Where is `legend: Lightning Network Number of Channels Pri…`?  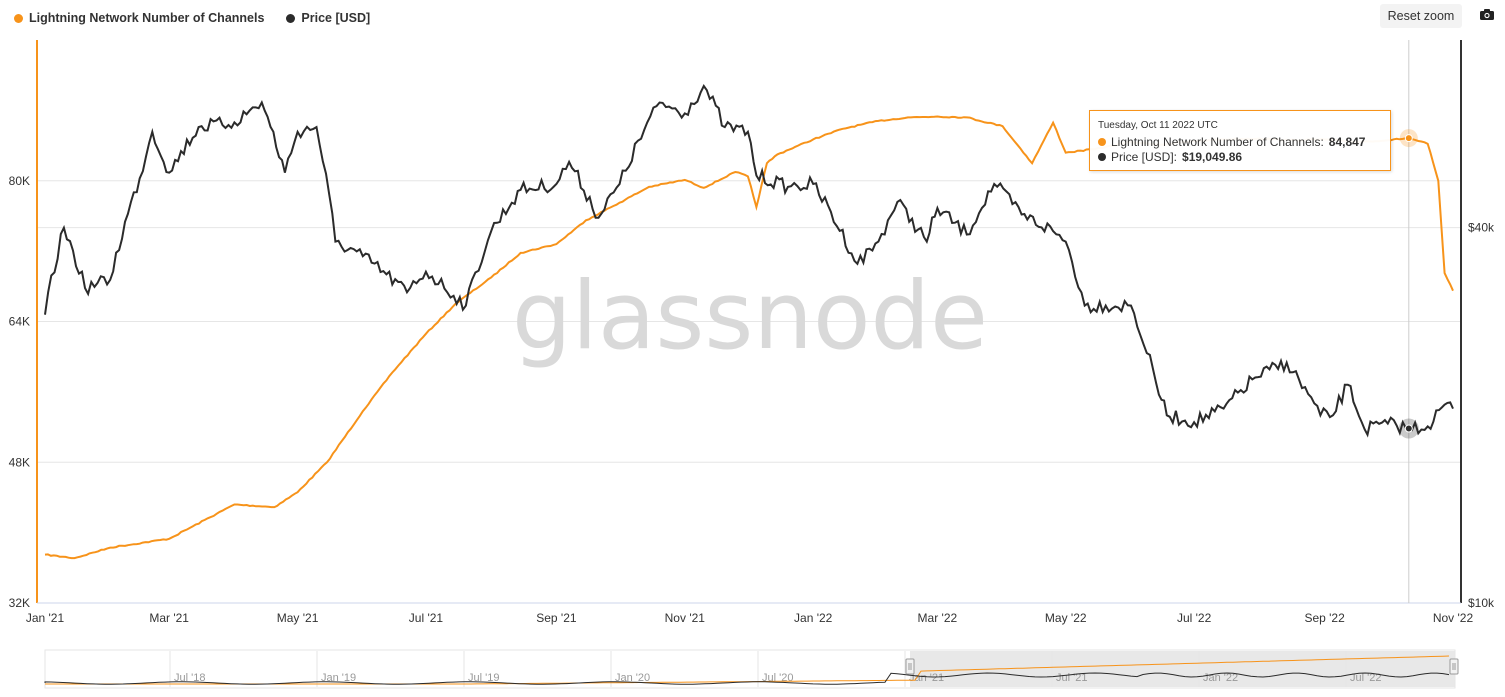
legend: Lightning Network Number of Channels Pri… is located at coordinates (192, 18).